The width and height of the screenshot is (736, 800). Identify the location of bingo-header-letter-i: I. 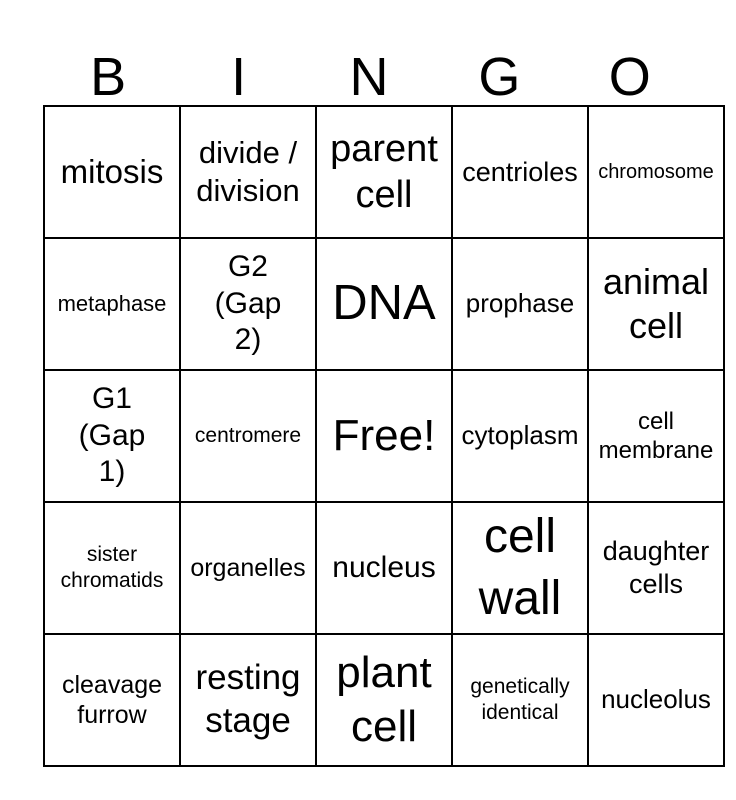
(239, 77).